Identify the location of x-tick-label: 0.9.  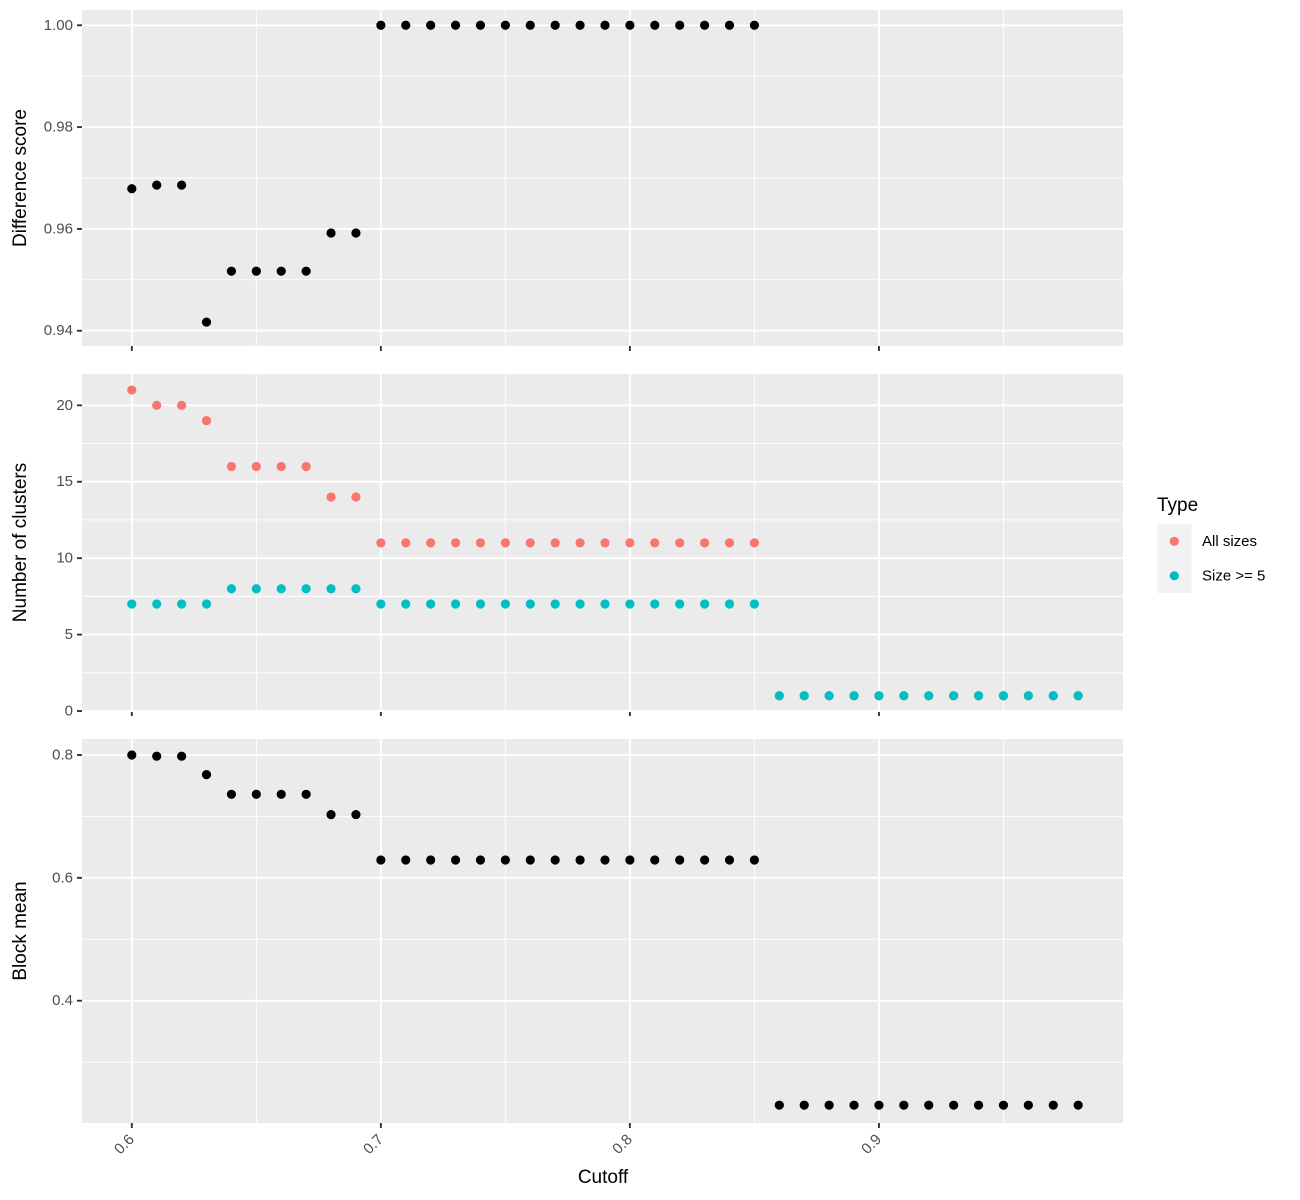
(871, 1144).